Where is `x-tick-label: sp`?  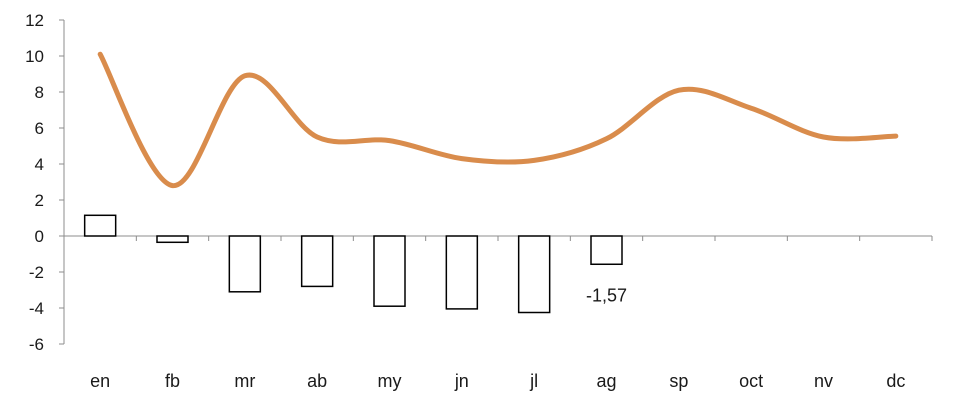 x-tick-label: sp is located at coordinates (678, 381).